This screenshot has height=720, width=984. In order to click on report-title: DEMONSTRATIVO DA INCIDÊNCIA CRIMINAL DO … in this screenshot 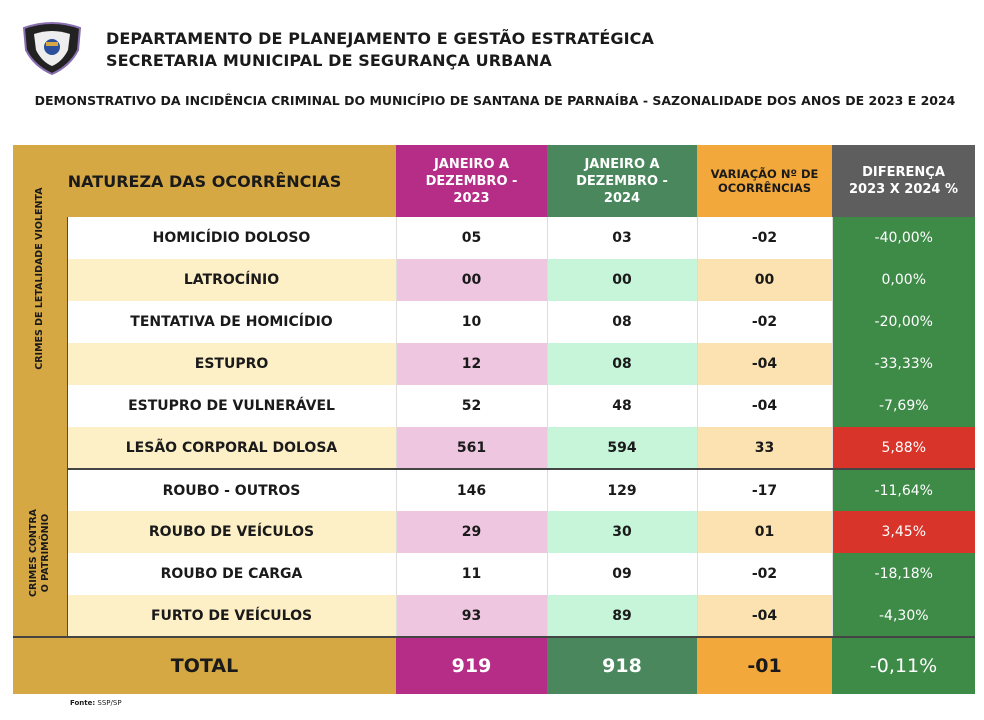, I will do `click(495, 100)`.